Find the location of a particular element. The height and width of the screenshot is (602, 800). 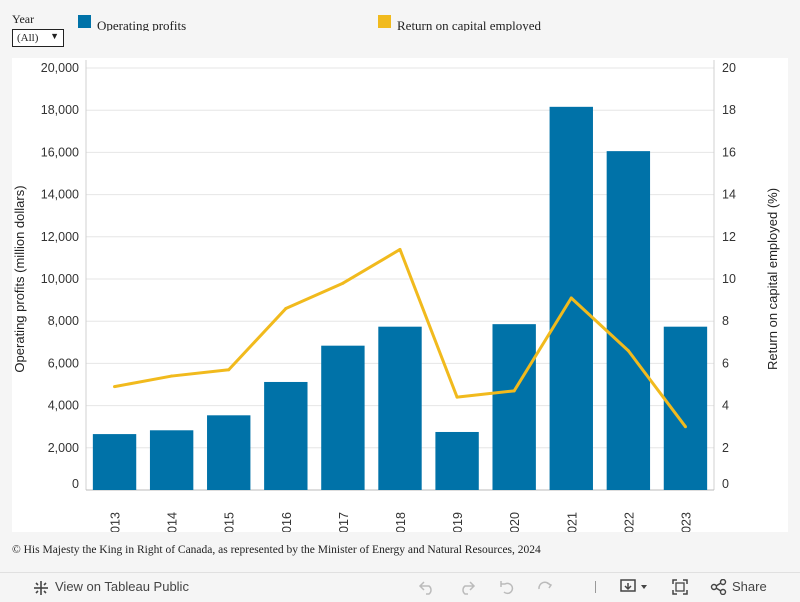

x-tick-label: 2013 is located at coordinates (116, 522).